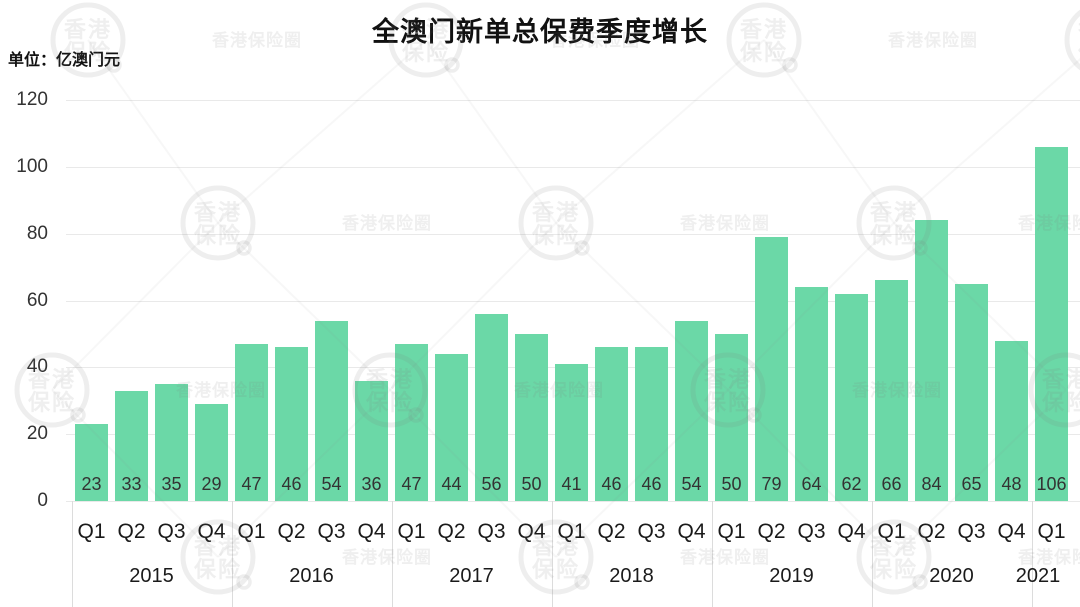 The height and width of the screenshot is (607, 1080). I want to click on bar-value-label: 23, so click(91, 483).